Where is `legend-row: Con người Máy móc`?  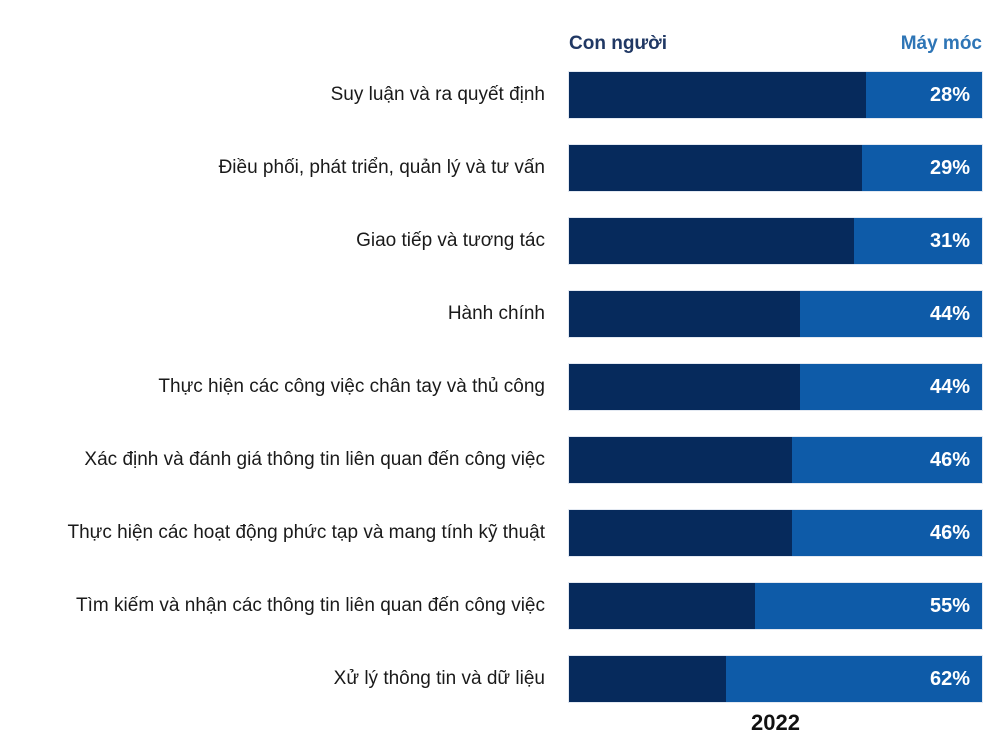 legend-row: Con người Máy móc is located at coordinates (497, 44).